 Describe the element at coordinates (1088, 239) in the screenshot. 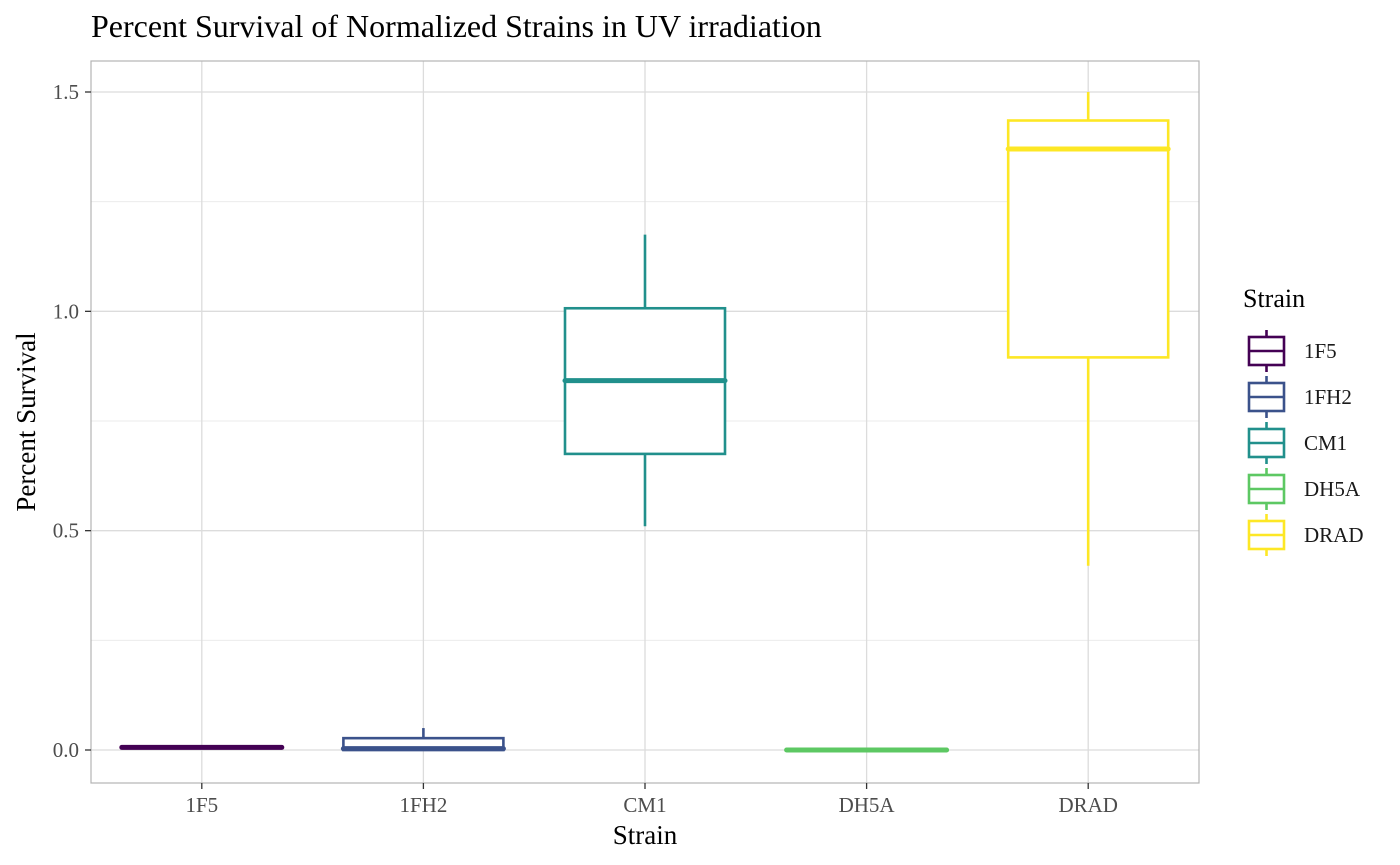

I see `box-iqr` at that location.